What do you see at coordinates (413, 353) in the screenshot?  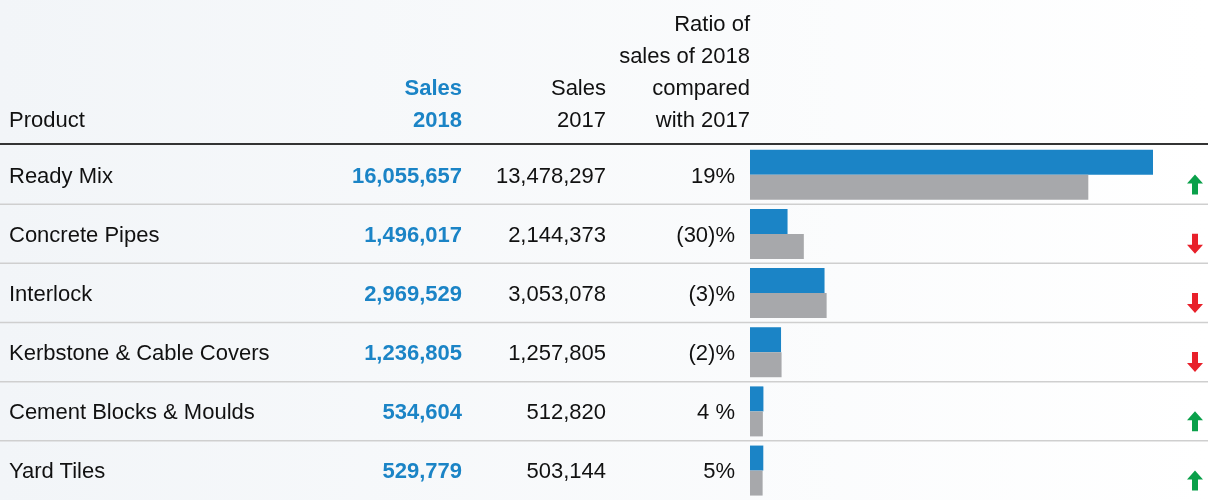 I see `data-label: 1,236,805` at bounding box center [413, 353].